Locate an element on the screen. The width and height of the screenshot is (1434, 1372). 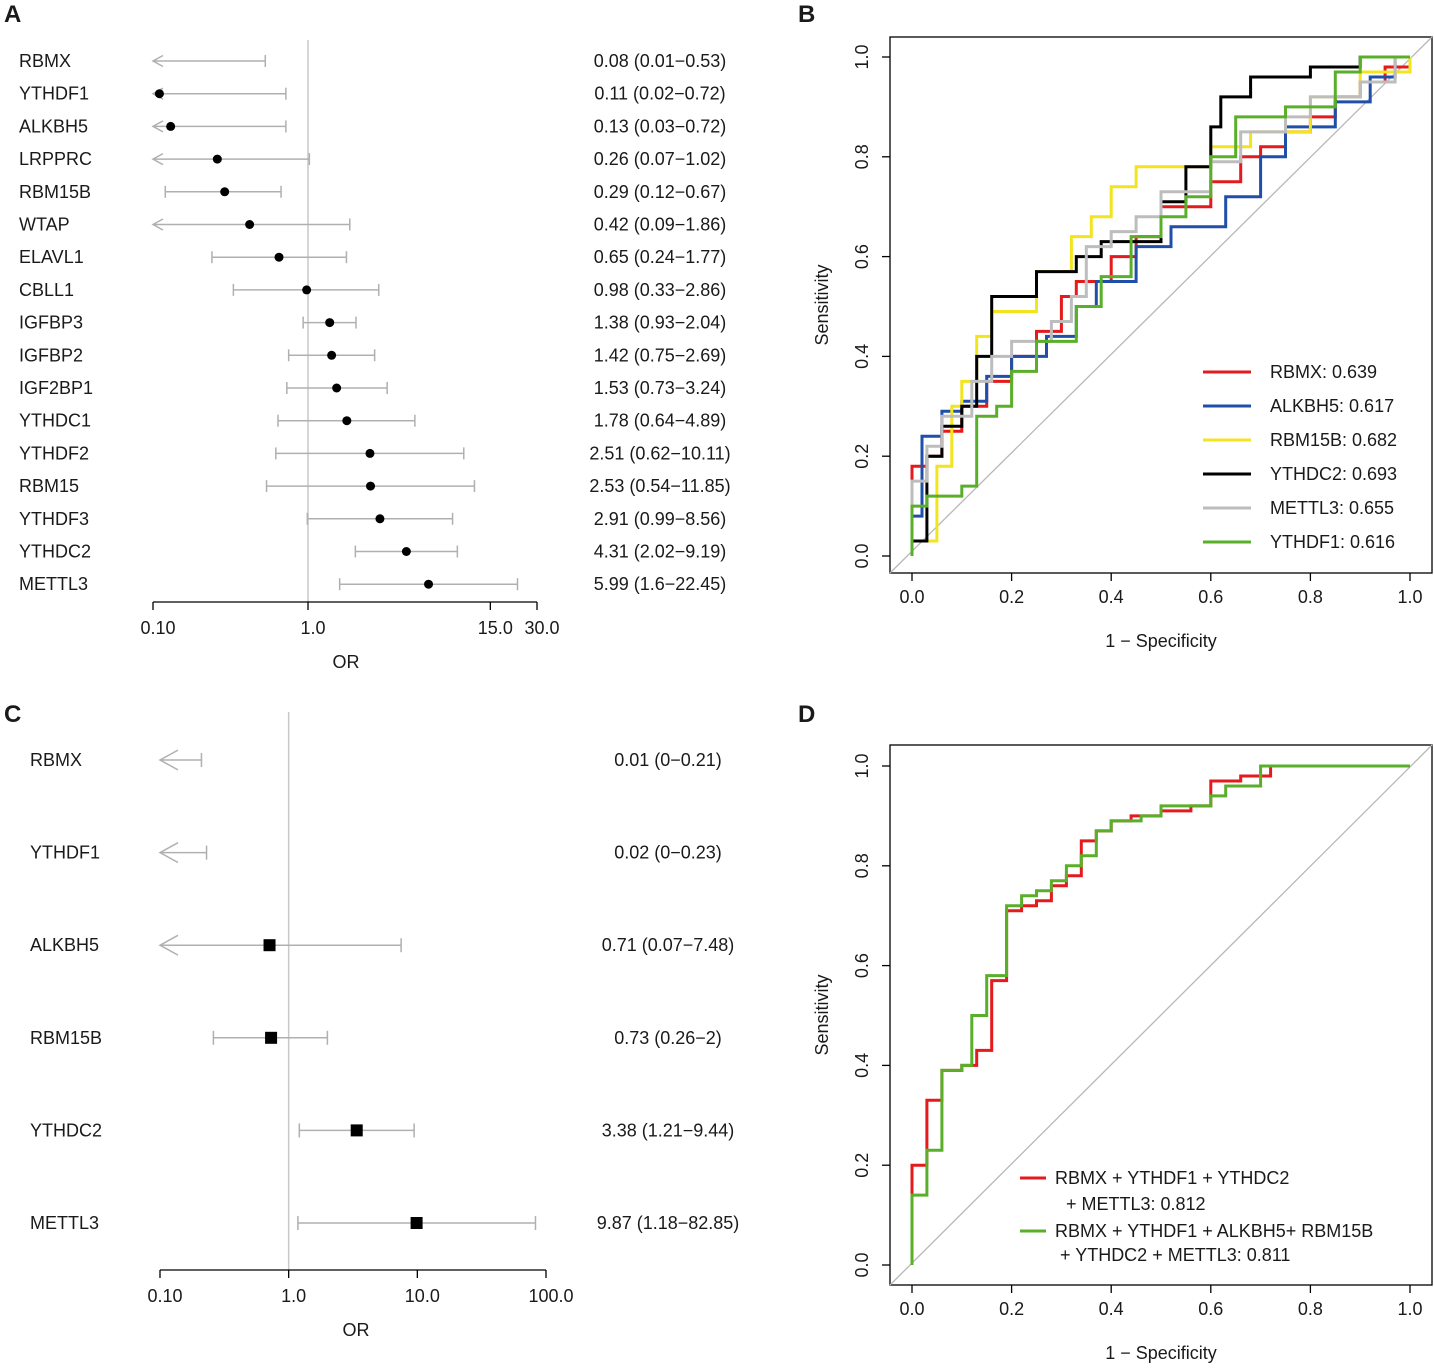
row-label-igf2bp1: IGF2BP1 is located at coordinates (56, 388).